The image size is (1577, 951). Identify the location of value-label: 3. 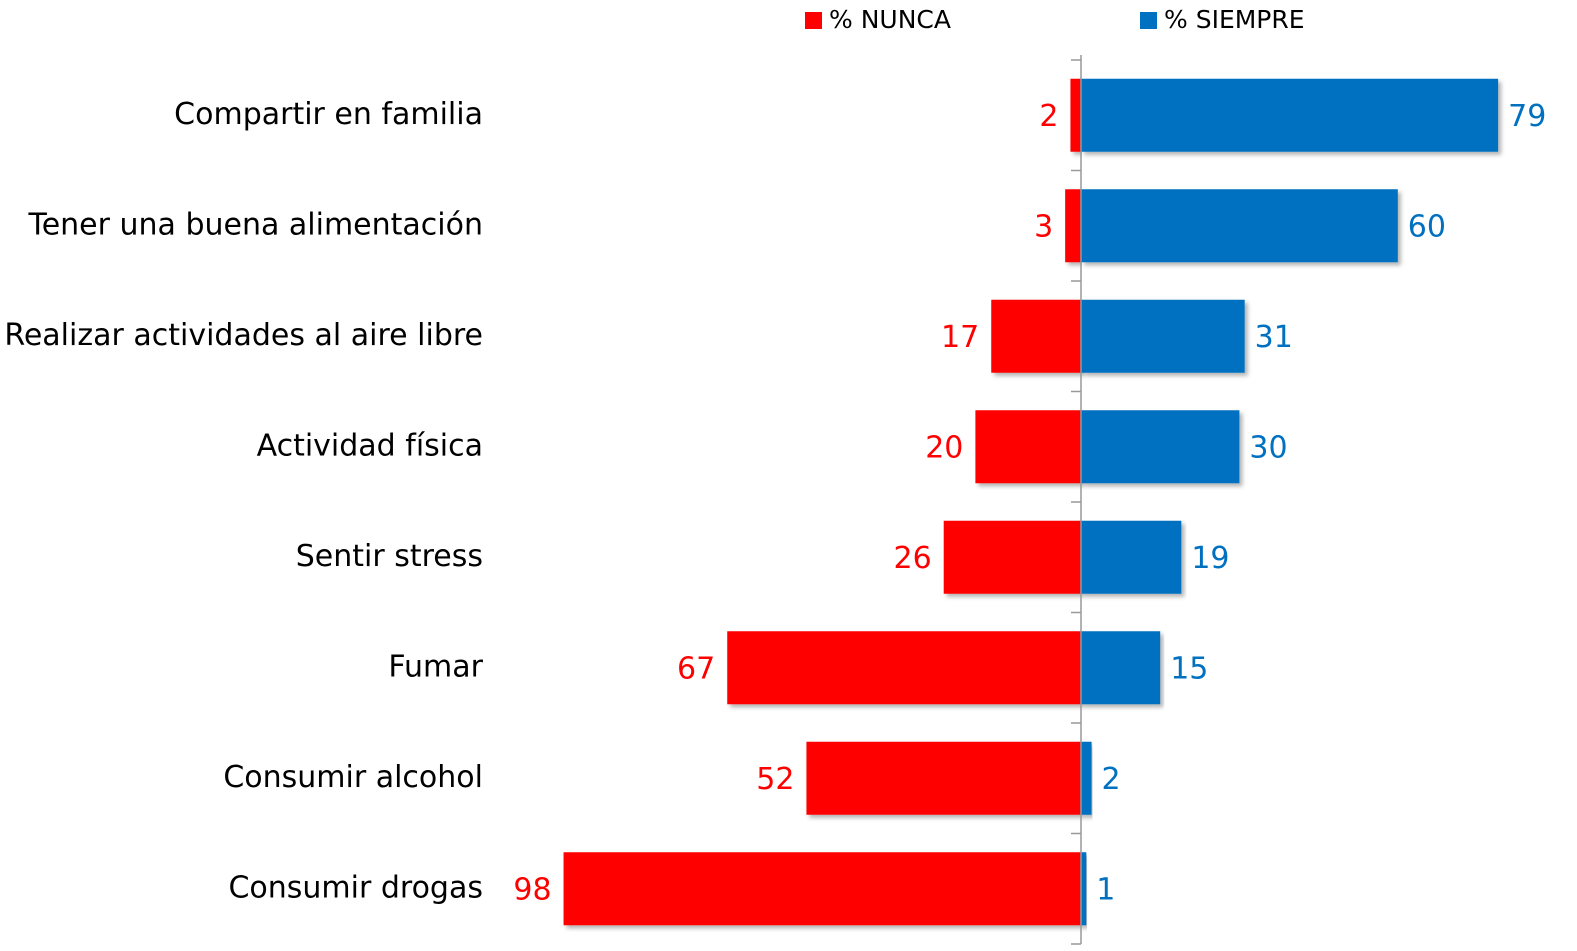
(1043, 226).